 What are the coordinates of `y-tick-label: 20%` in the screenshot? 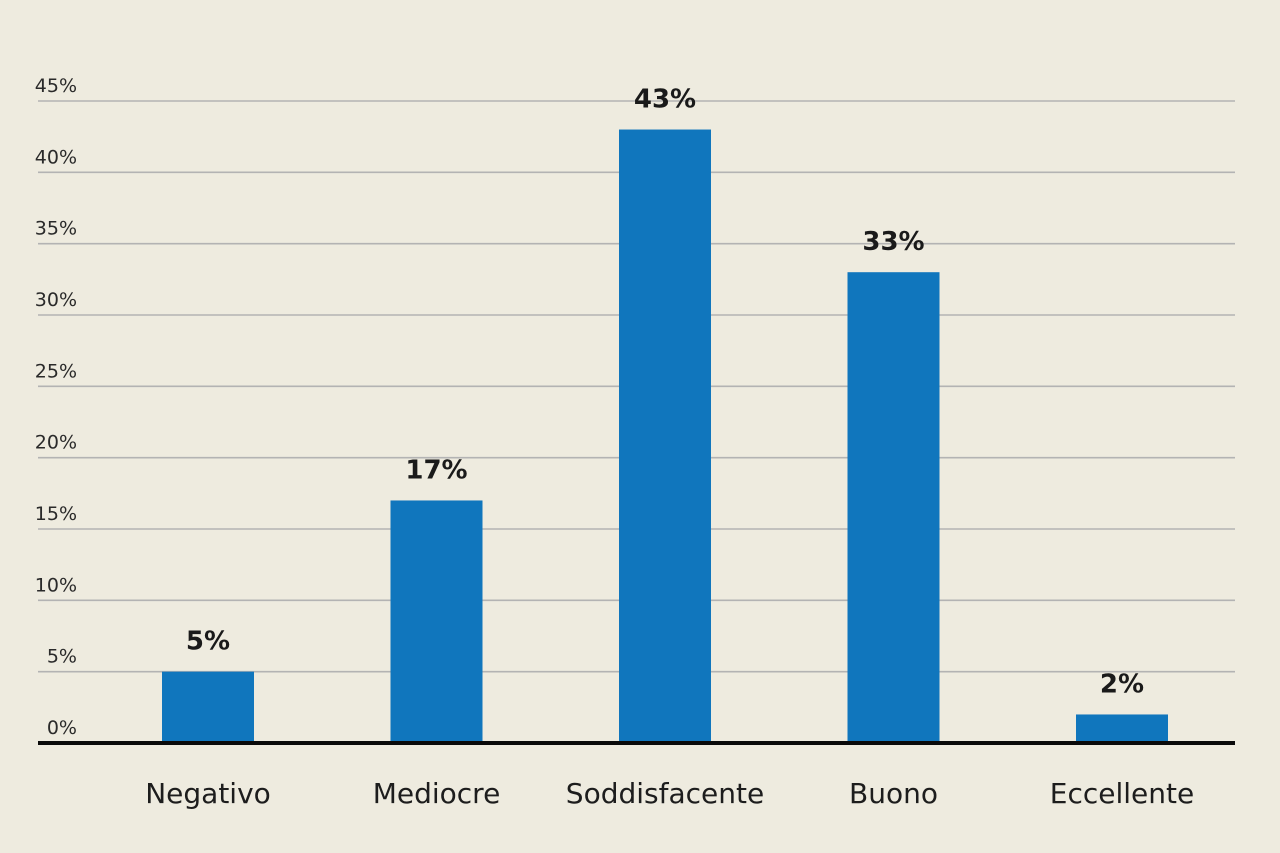 It's located at (56, 443).